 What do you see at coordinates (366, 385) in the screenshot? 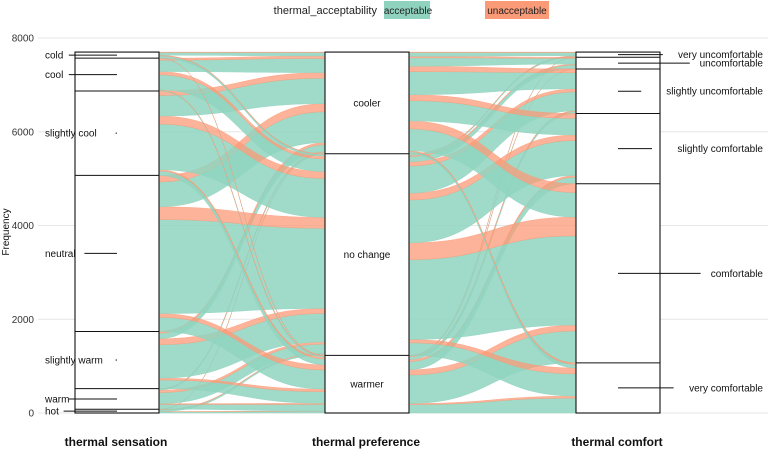
I see `stratum-label-warmer: warmer` at bounding box center [366, 385].